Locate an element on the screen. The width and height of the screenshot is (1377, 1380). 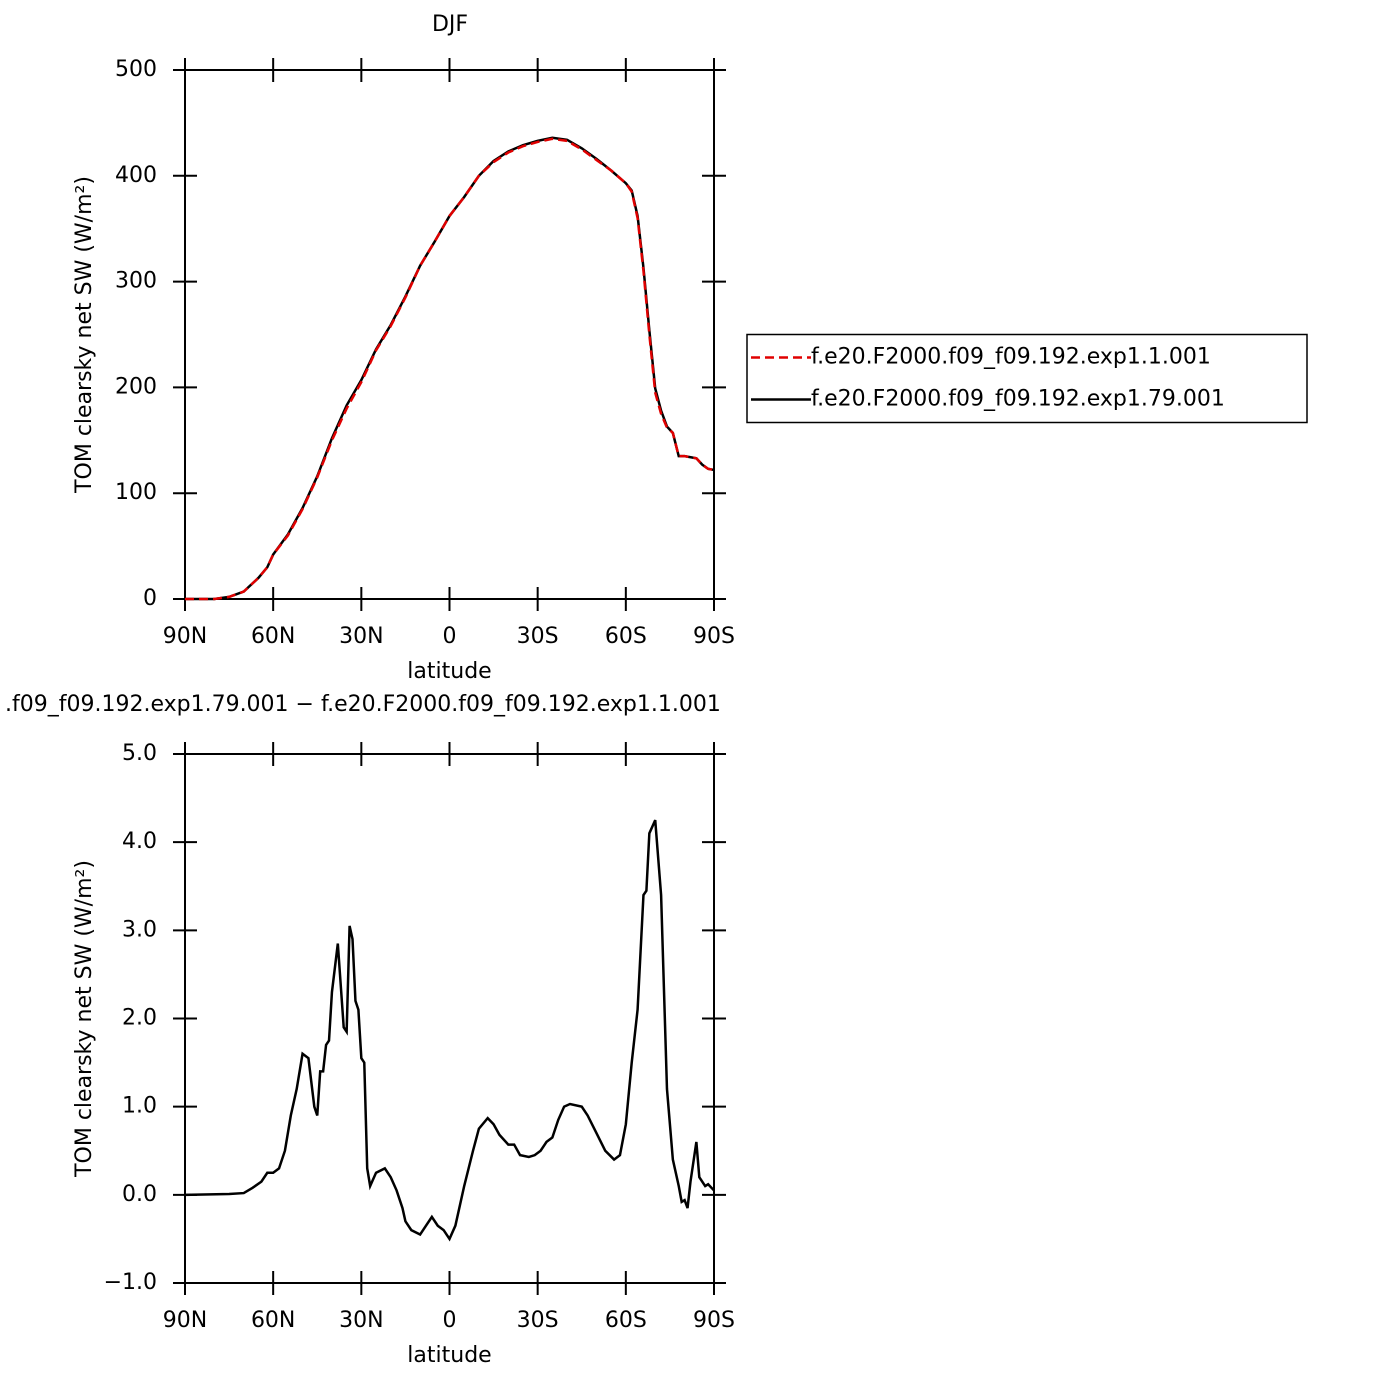
y-tick-label: 0 is located at coordinates (150, 598).